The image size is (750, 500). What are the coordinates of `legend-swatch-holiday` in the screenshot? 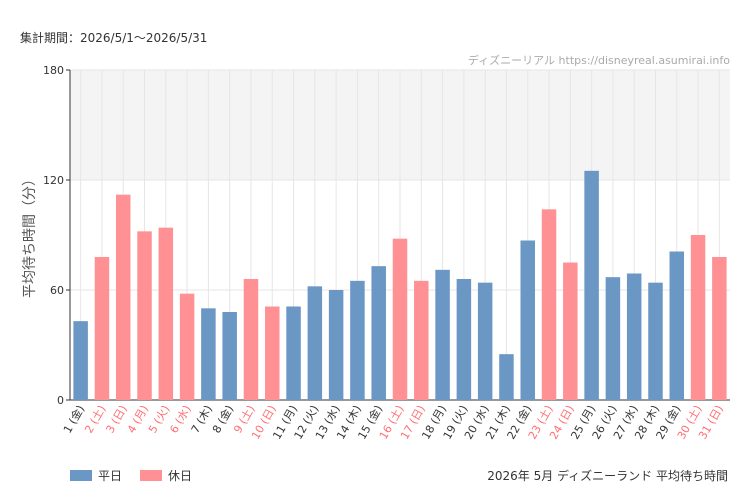 It's located at (151, 475).